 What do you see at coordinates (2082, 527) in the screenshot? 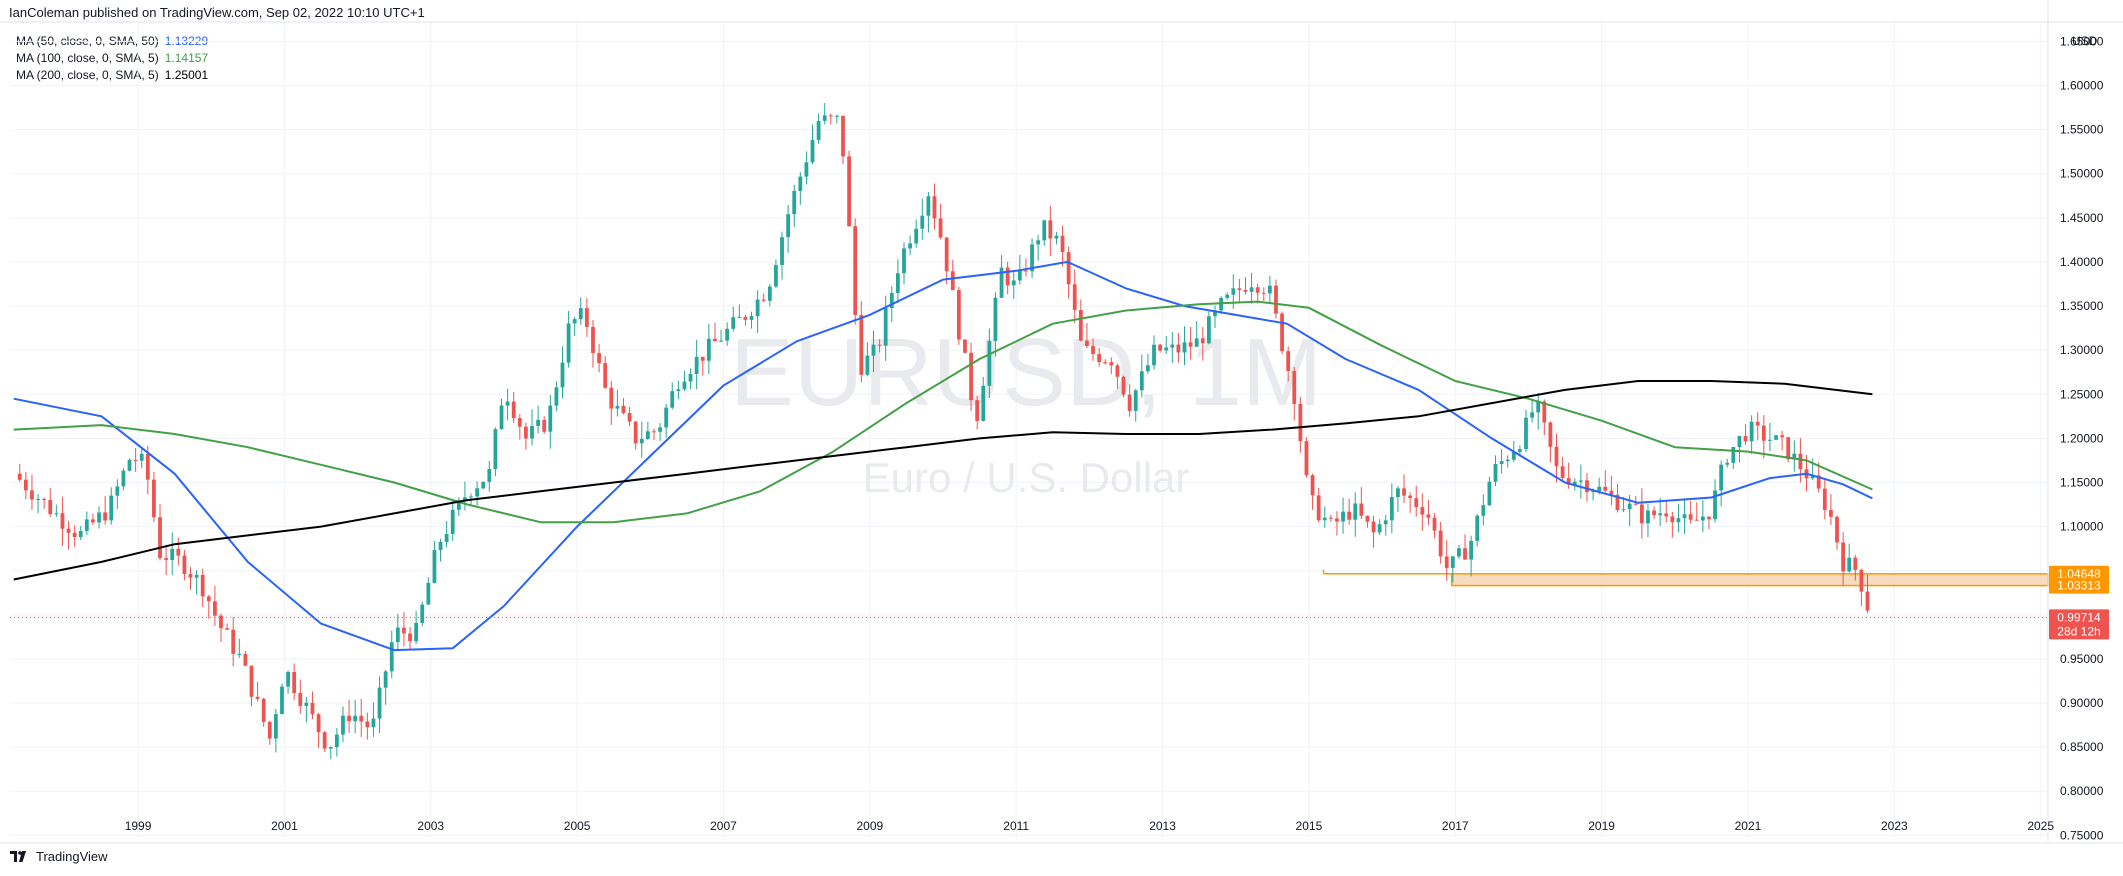
I see `y-tick-label: 1.10000` at bounding box center [2082, 527].